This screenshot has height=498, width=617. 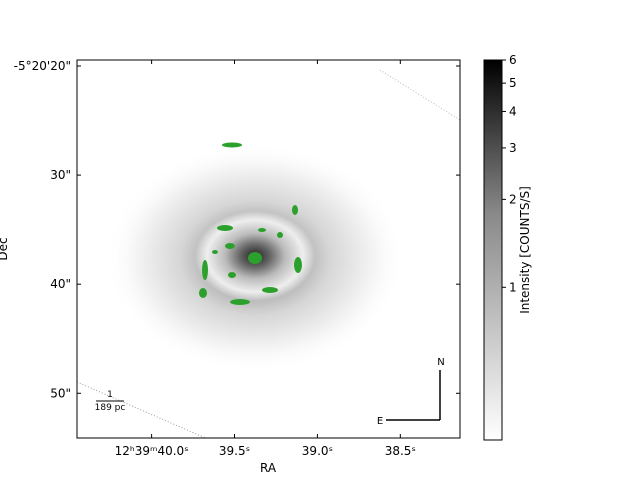 What do you see at coordinates (268, 468) in the screenshot?
I see `x-axis-label: RA` at bounding box center [268, 468].